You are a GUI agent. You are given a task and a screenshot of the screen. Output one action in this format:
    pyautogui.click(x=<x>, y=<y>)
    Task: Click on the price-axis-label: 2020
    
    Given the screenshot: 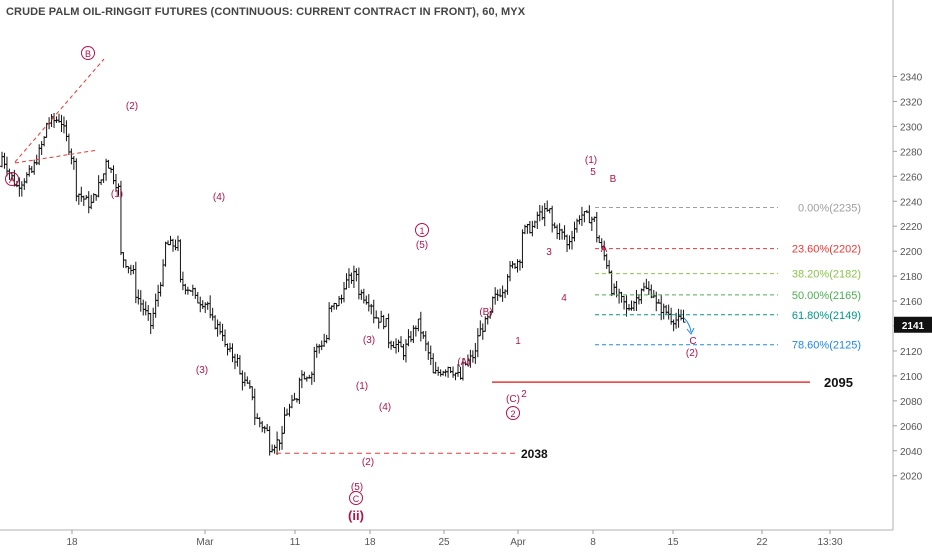 What is the action you would take?
    pyautogui.click(x=911, y=477)
    